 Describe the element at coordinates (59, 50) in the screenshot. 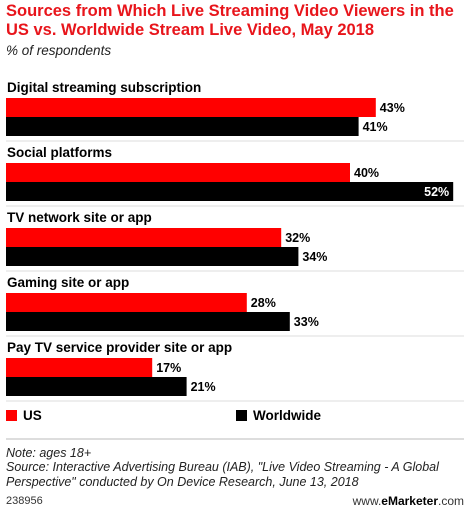

I see `chart-subtitle: % of respondents` at that location.